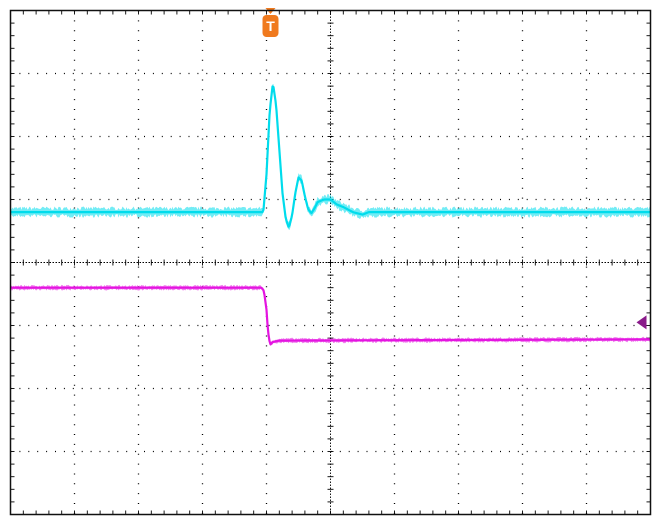 The height and width of the screenshot is (516, 657). I want to click on trigger-label: T, so click(270, 26).